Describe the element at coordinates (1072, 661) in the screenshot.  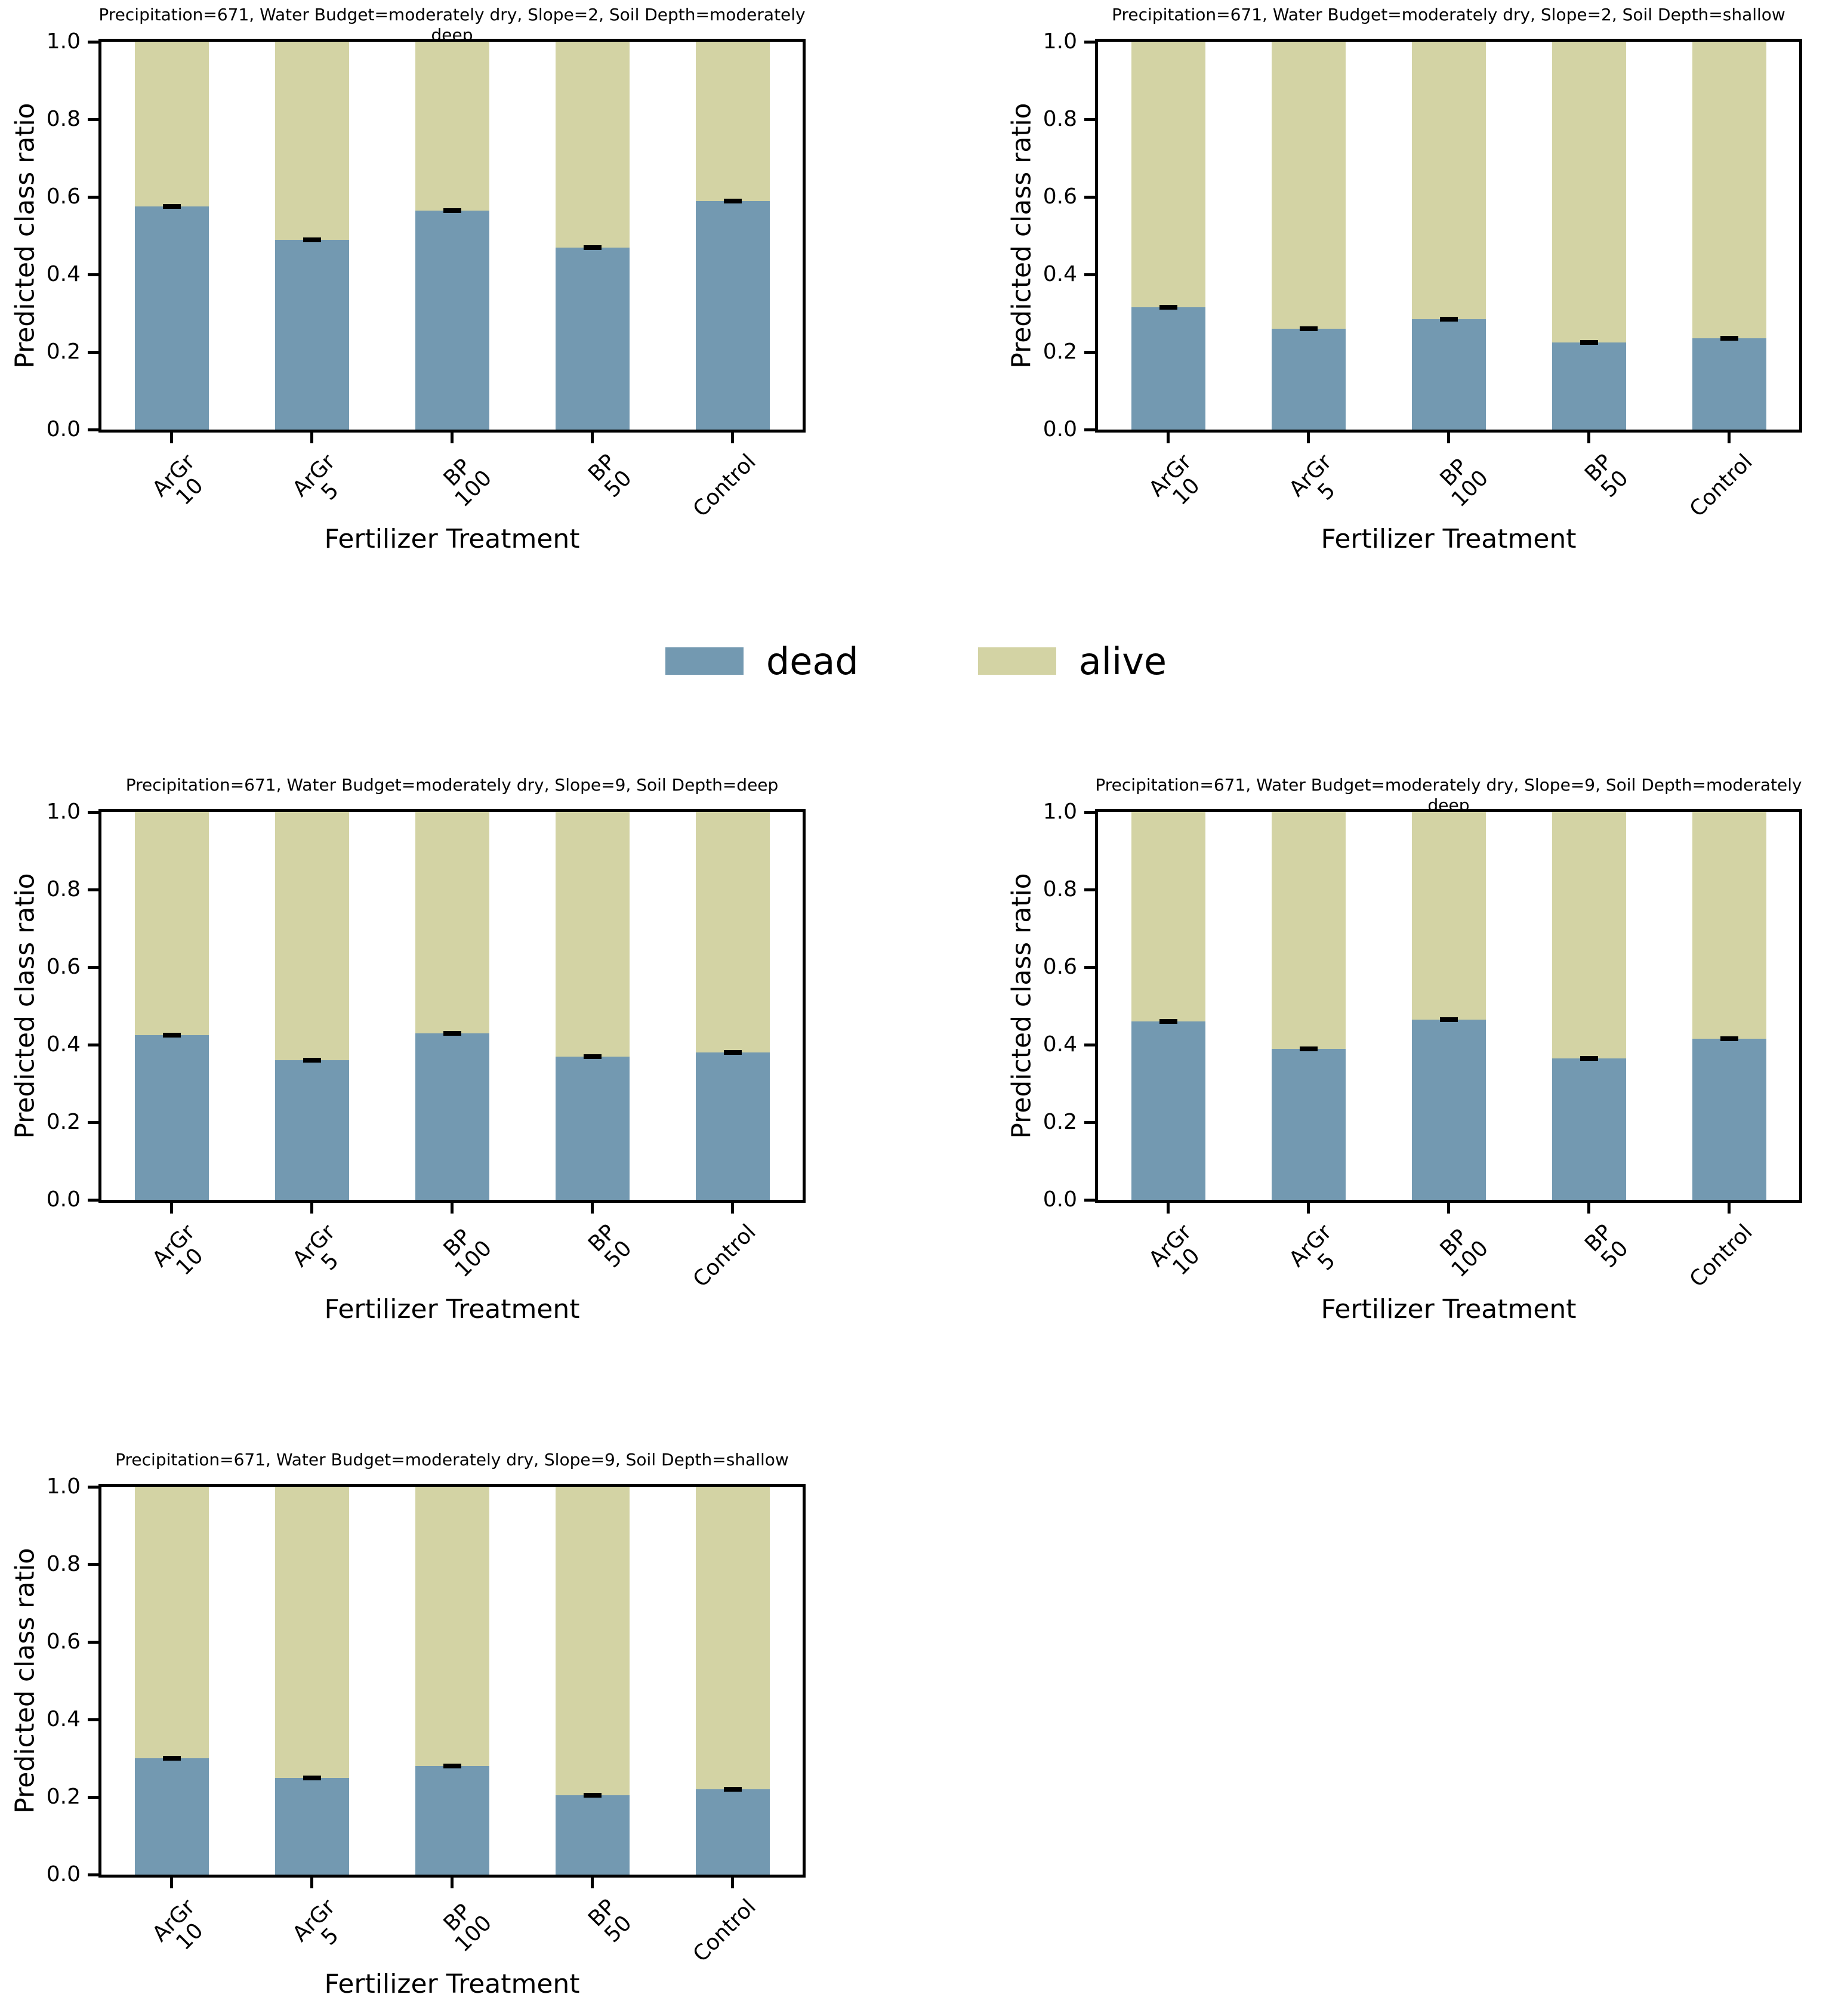
I see `legend-entry-alive: alive` at that location.